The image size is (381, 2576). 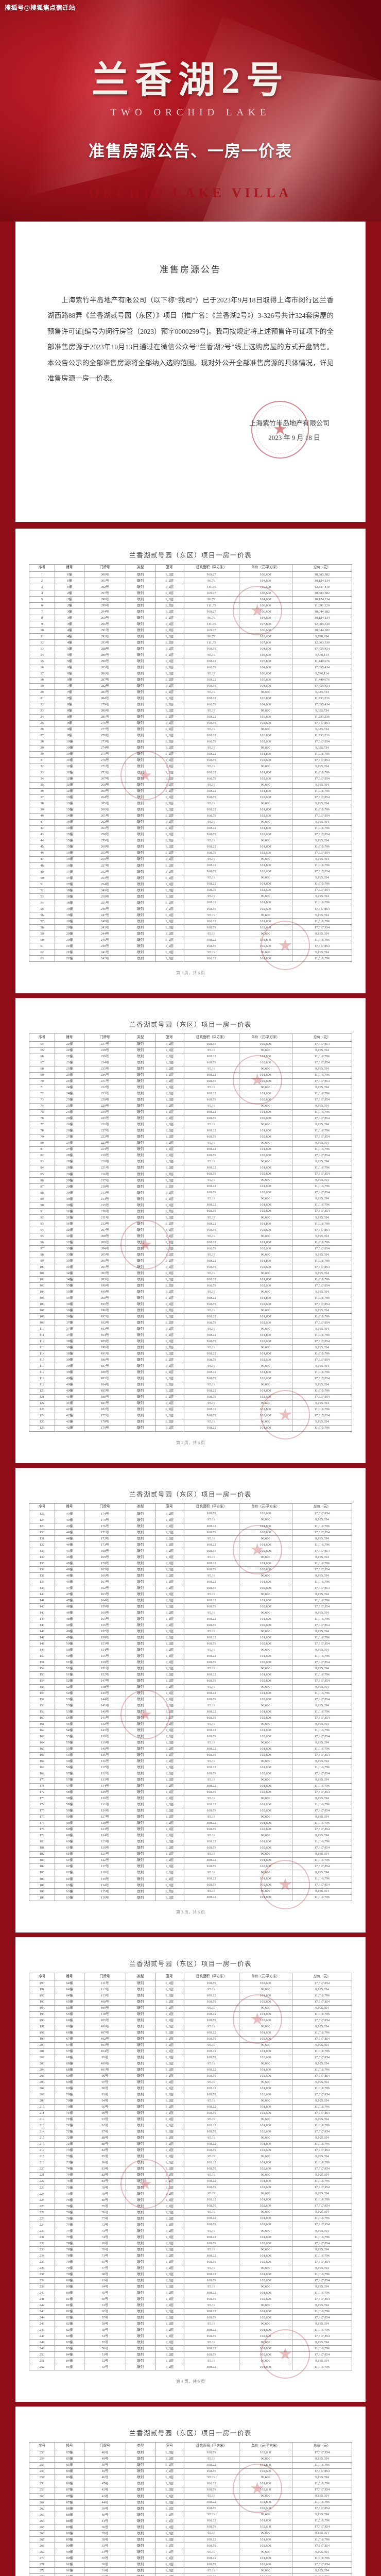 What do you see at coordinates (105, 2008) in the screenshot?
I see `table-cell: 109号` at bounding box center [105, 2008].